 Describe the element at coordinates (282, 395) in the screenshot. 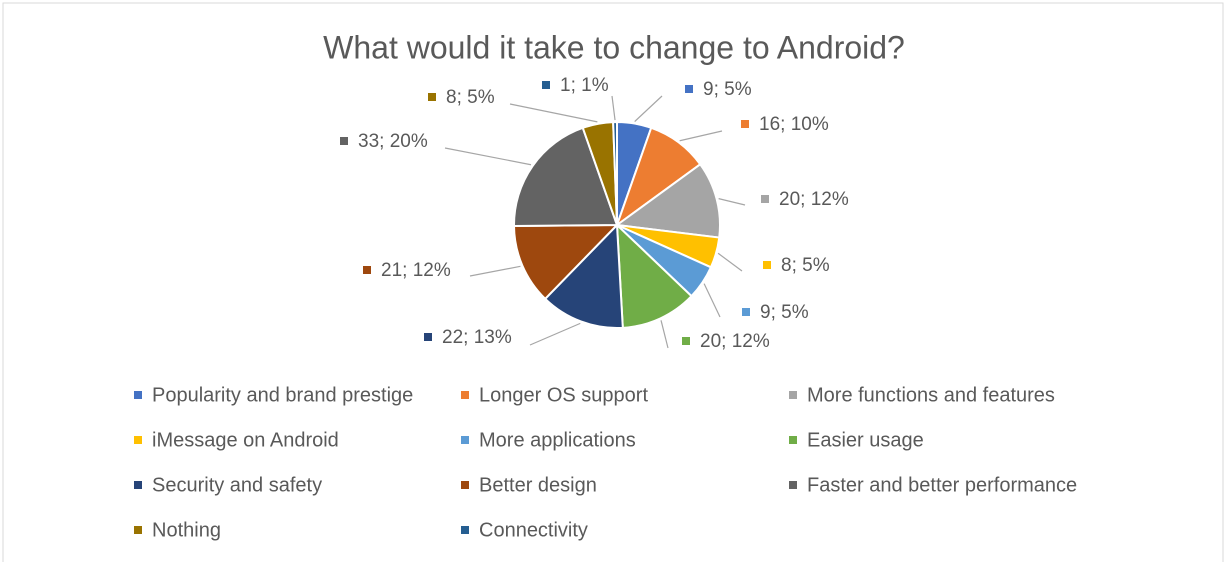

I see `legend-label: Popularity and brand prestige` at that location.